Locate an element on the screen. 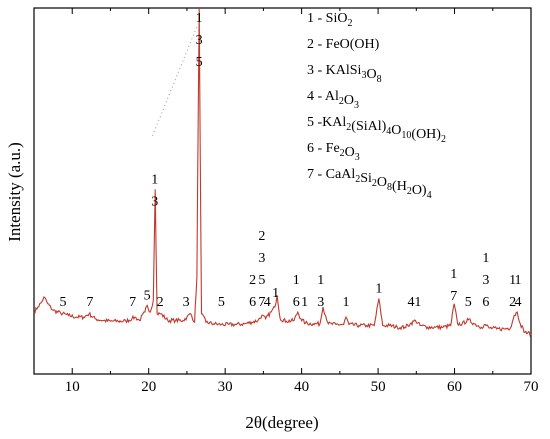 The image size is (550, 439). legend-entry-6: 6 - Fe2O3 is located at coordinates (333, 152).